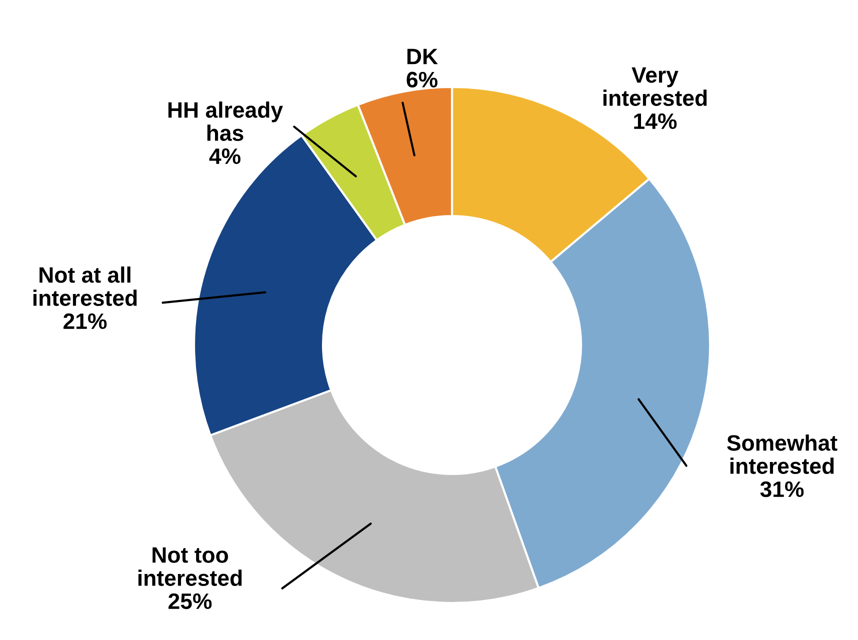  I want to click on slice-label: DK, so click(422, 56).